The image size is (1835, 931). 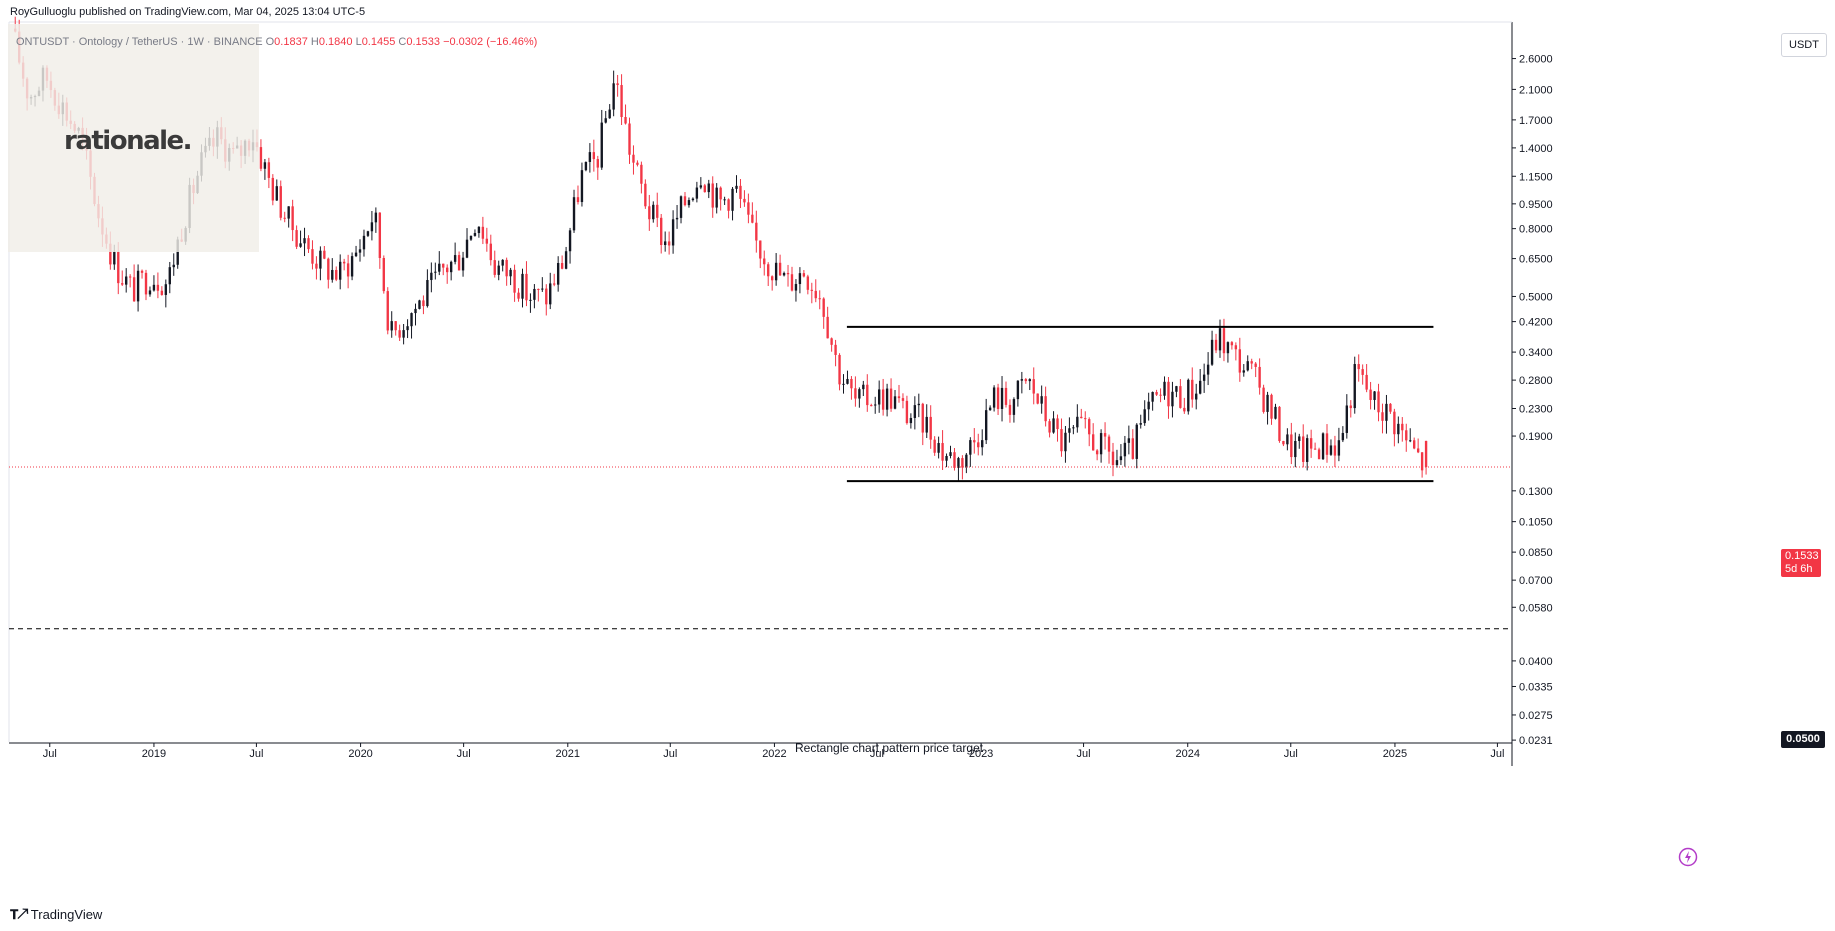 I want to click on alert-icon, so click(x=1688, y=857).